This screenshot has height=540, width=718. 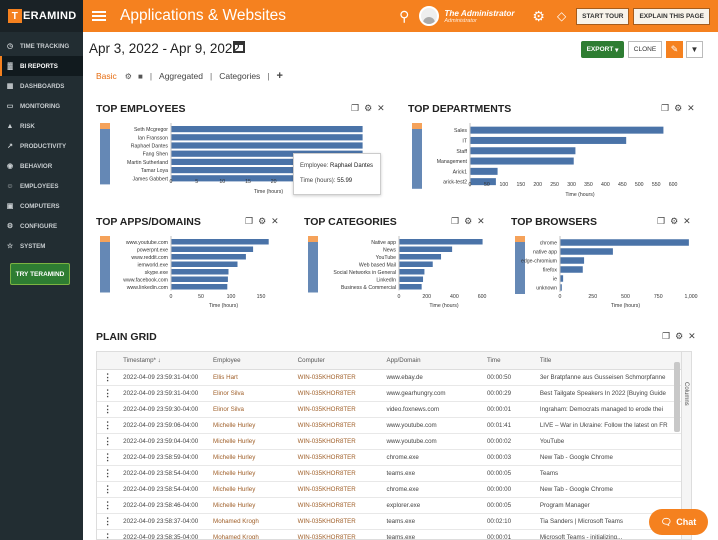 What do you see at coordinates (602, 49) in the screenshot?
I see `export-button: EXPORT ▾` at bounding box center [602, 49].